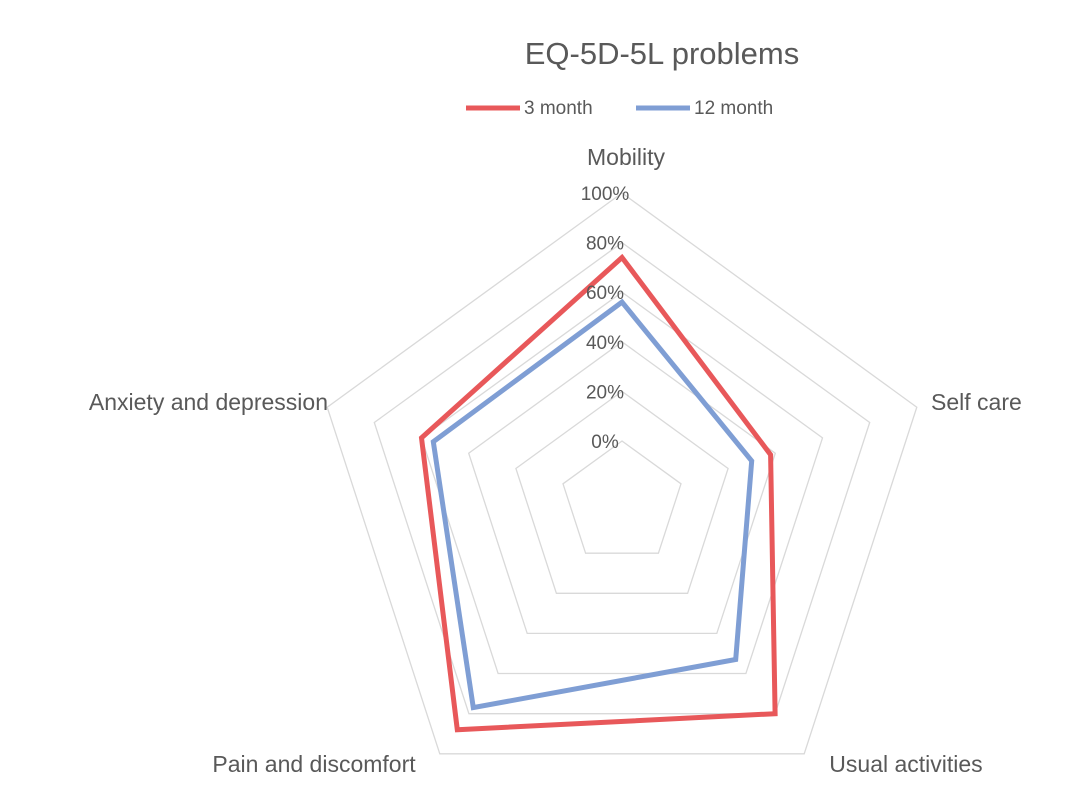 The height and width of the screenshot is (799, 1080). Describe the element at coordinates (605, 343) in the screenshot. I see `tick-label-2: 40%` at that location.